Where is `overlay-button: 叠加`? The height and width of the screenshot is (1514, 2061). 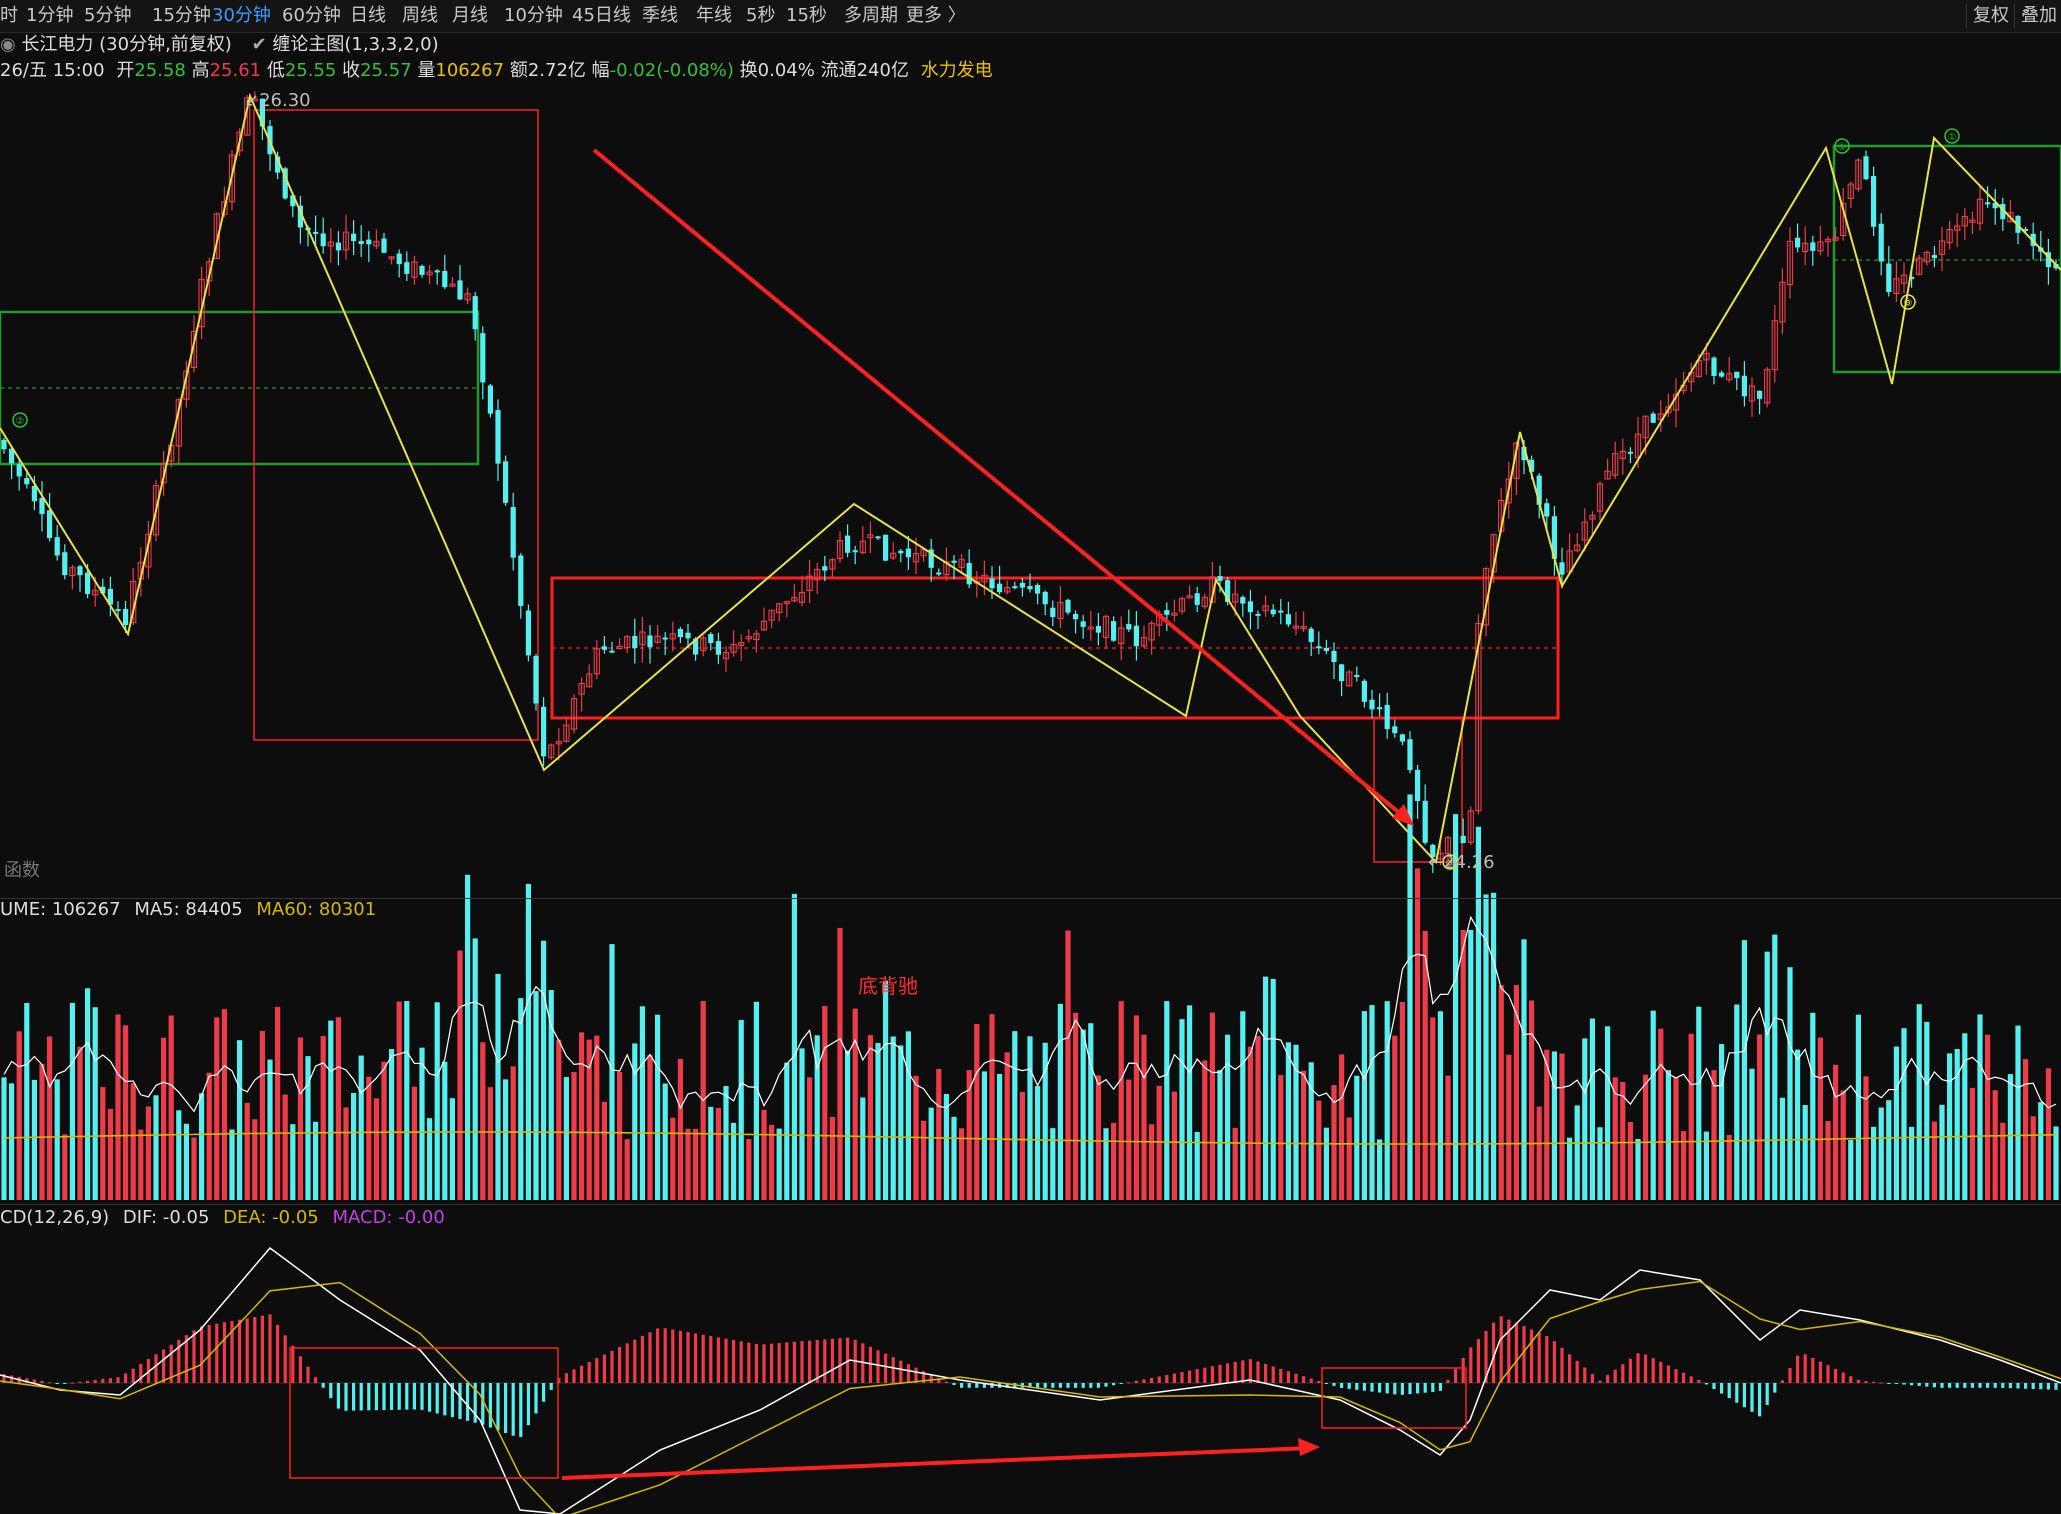 overlay-button: 叠加 is located at coordinates (2037, 16).